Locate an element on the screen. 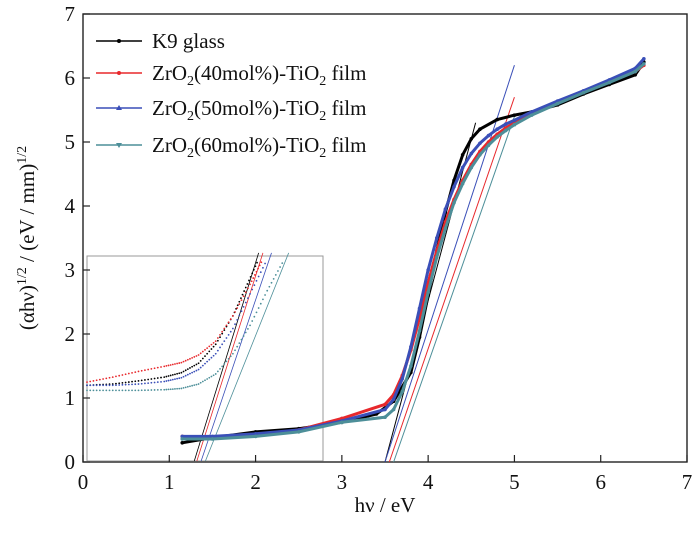 This screenshot has height=538, width=700. legend-label: ZrO2(50mol%)-TiO2 film is located at coordinates (259, 110).